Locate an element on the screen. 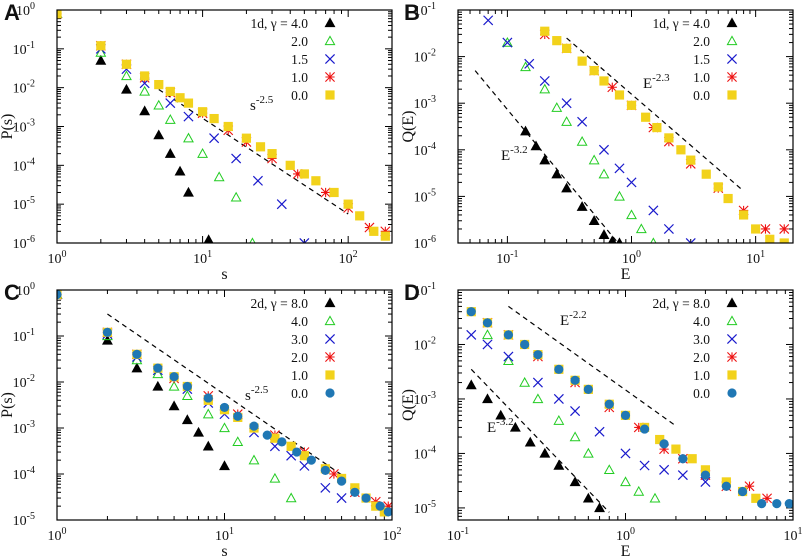  guide-line-label: E-2.3 is located at coordinates (656, 82).